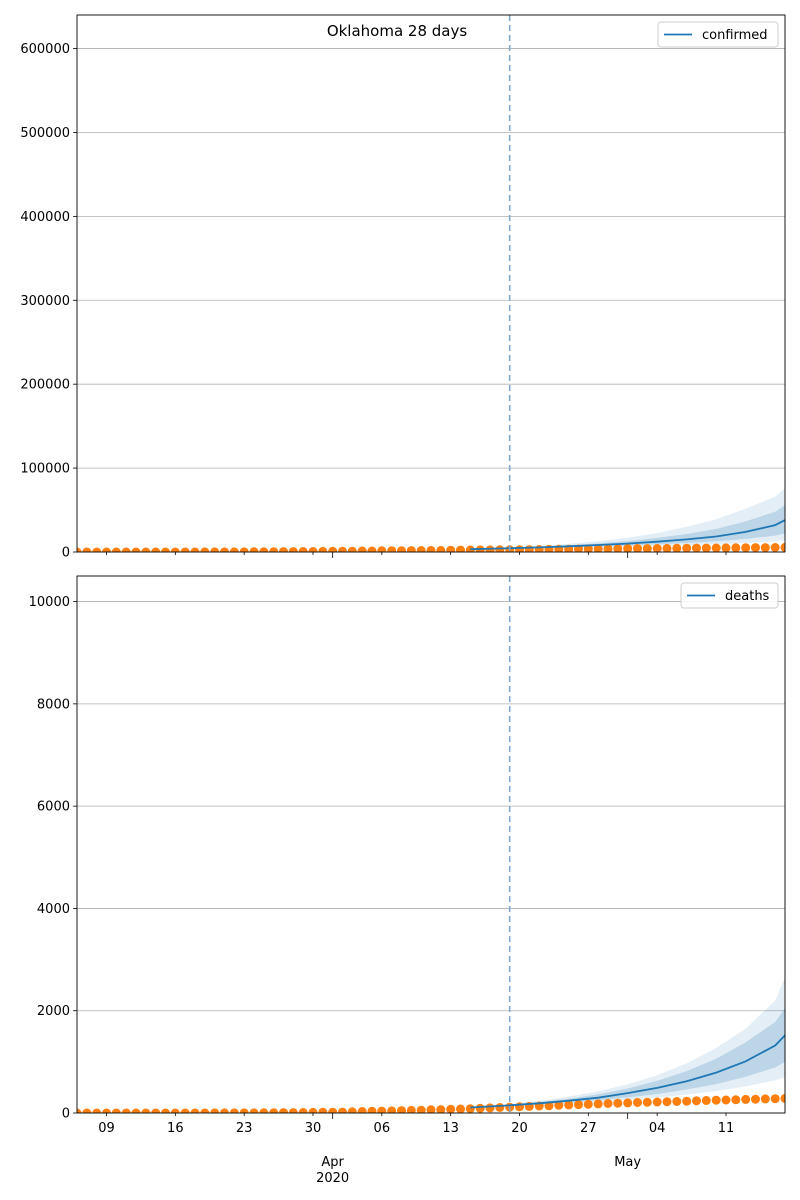 The image size is (800, 1200). Describe the element at coordinates (45, 469) in the screenshot. I see `y-tick-label: 100000` at that location.